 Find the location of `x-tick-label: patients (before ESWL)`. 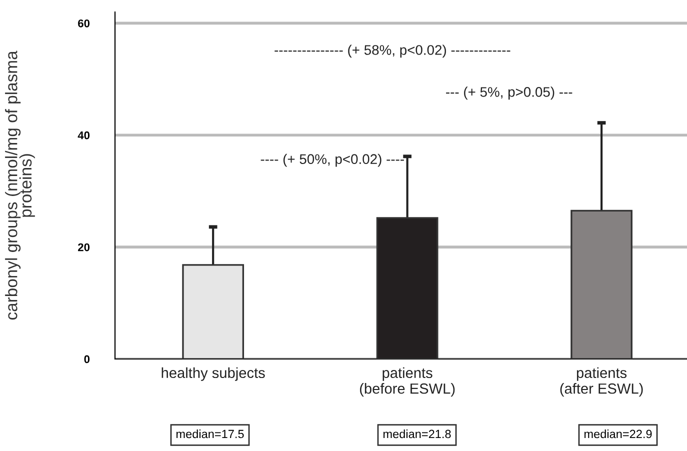

x-tick-label: patients (before ESWL) is located at coordinates (407, 382).